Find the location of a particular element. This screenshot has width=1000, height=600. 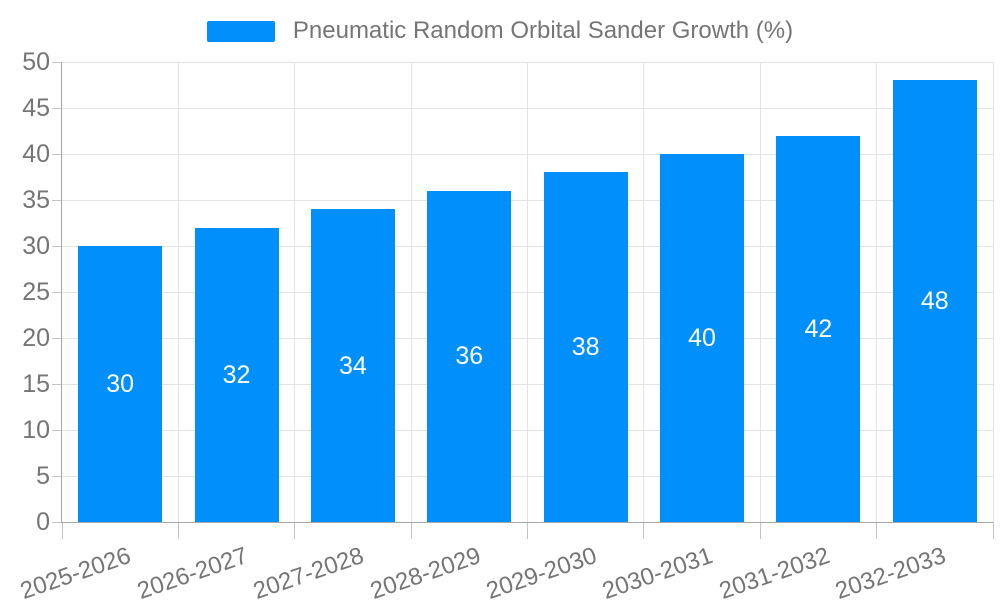

x-axis-line is located at coordinates (527, 522).